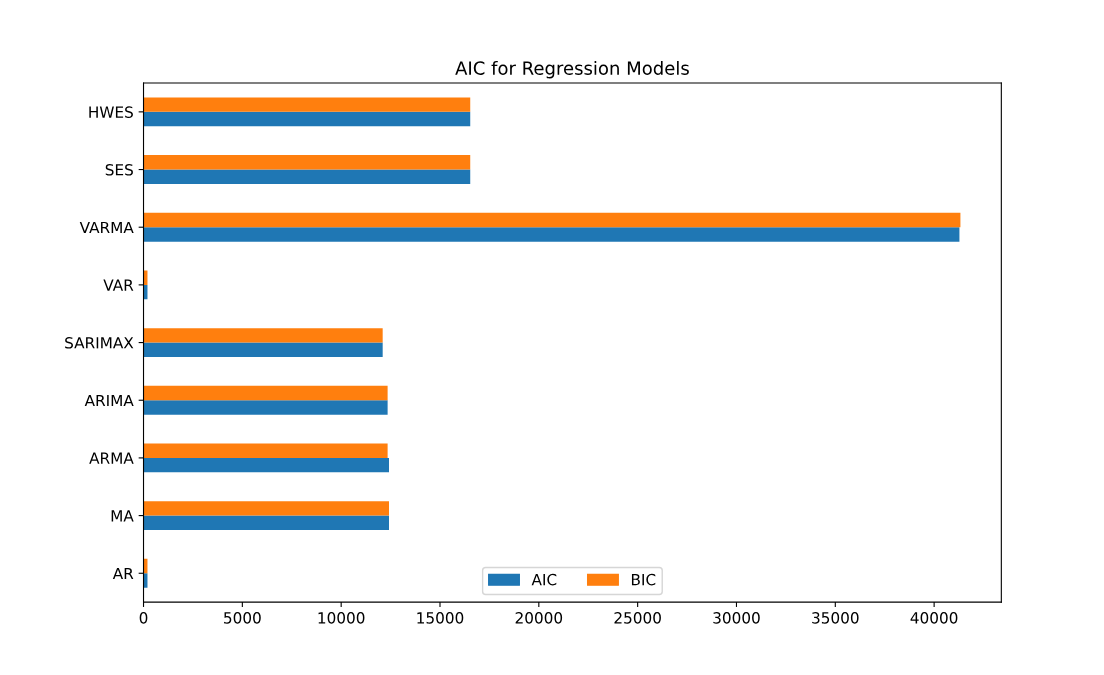 This screenshot has width=1104, height=675. Describe the element at coordinates (109, 400) in the screenshot. I see `y-tick-label: ARIMA` at that location.